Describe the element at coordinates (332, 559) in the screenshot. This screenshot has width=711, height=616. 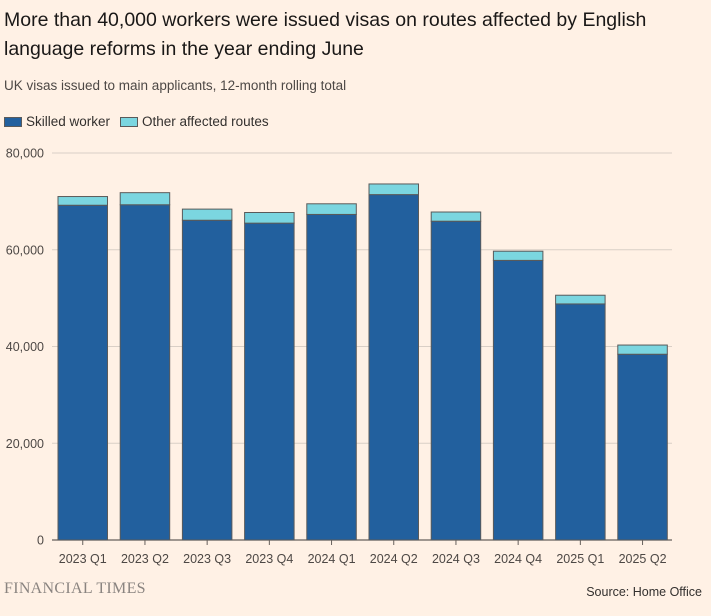
I see `x-tick-label: 2024 Q1` at that location.